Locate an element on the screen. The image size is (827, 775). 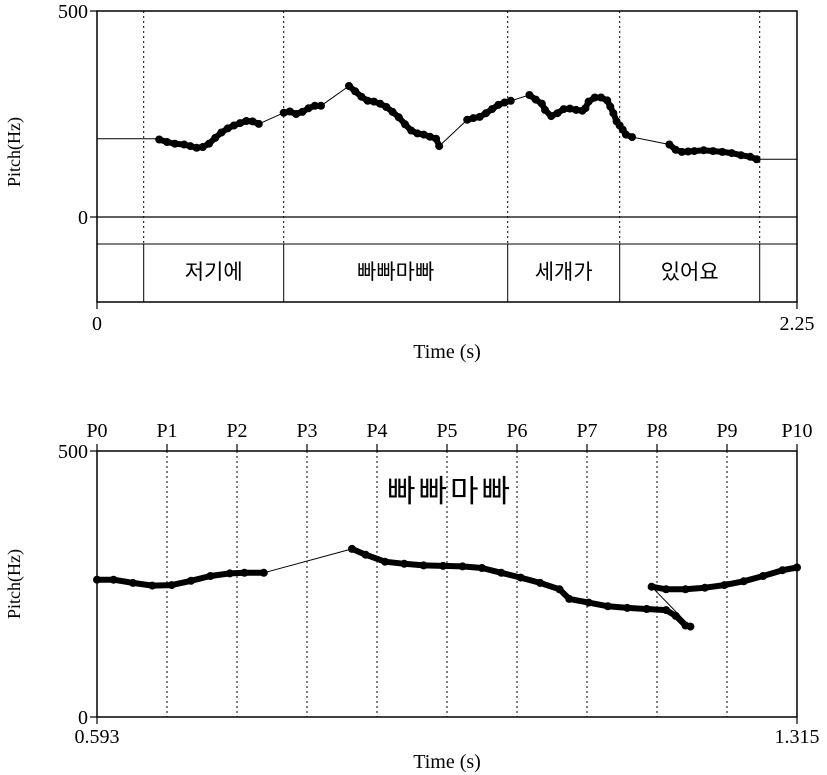
chart-1-ytick-label-500: 500 is located at coordinates (73, 12).